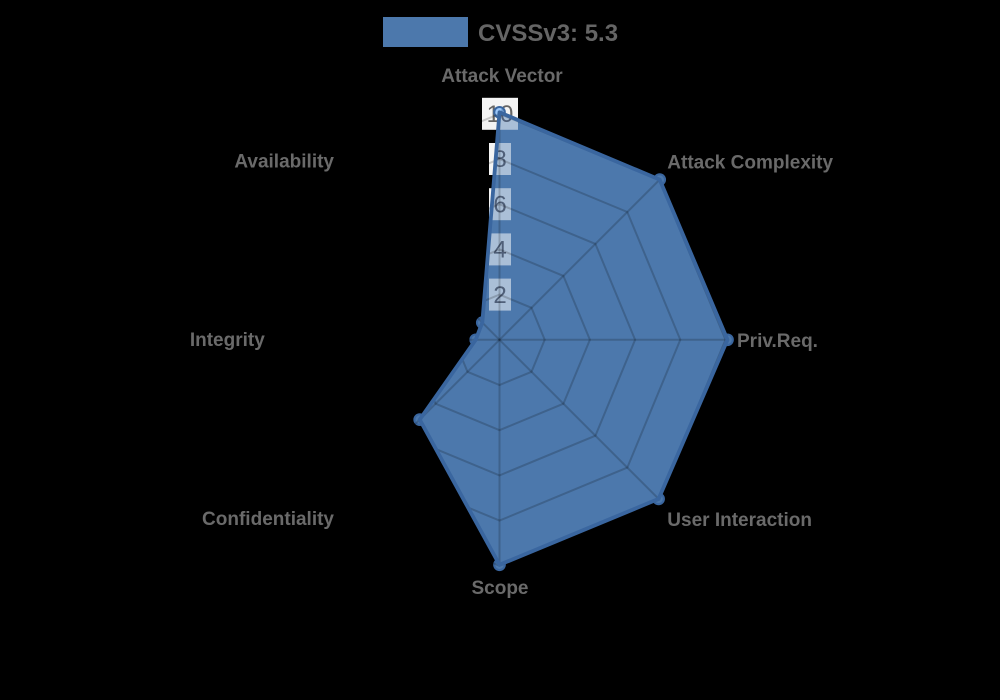 Image resolution: width=1000 pixels, height=700 pixels. I want to click on svg-text: Availability, so click(284, 162).